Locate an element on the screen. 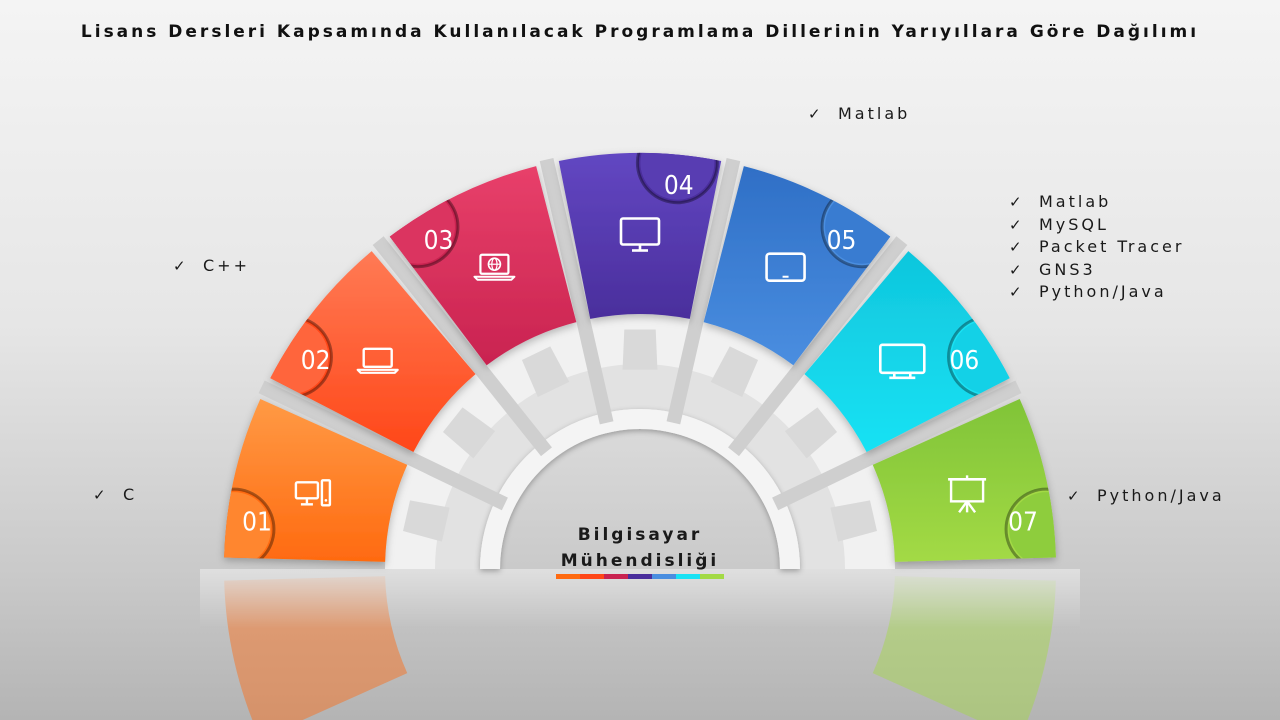 The height and width of the screenshot is (720, 1280). language-label: Packet Tracer is located at coordinates (1112, 246).